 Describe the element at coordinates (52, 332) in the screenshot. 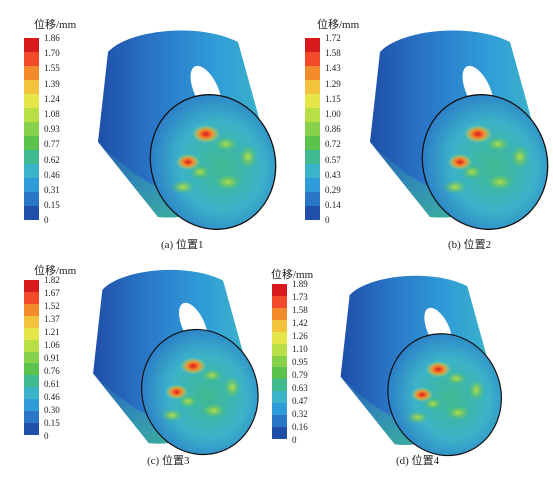

I see `tick-label: 1.21` at that location.